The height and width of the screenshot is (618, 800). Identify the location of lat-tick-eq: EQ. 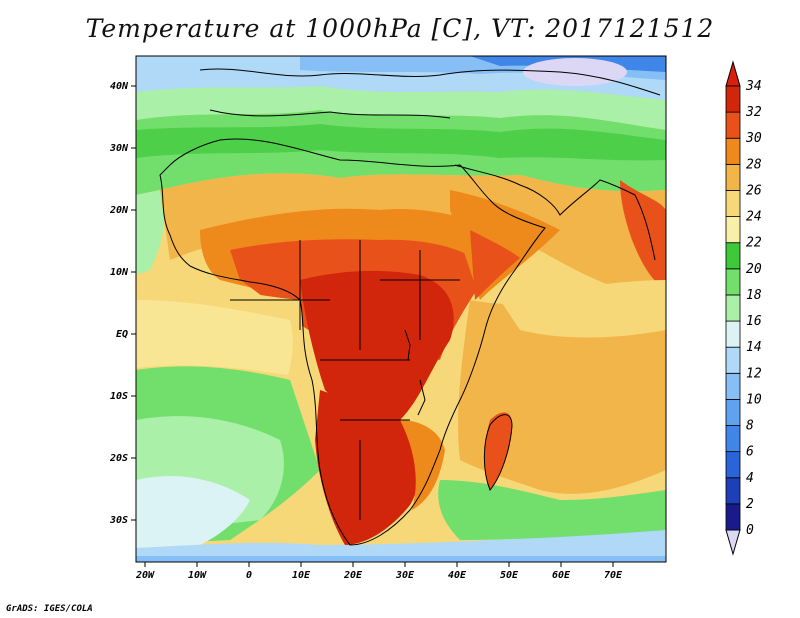
(126, 334).